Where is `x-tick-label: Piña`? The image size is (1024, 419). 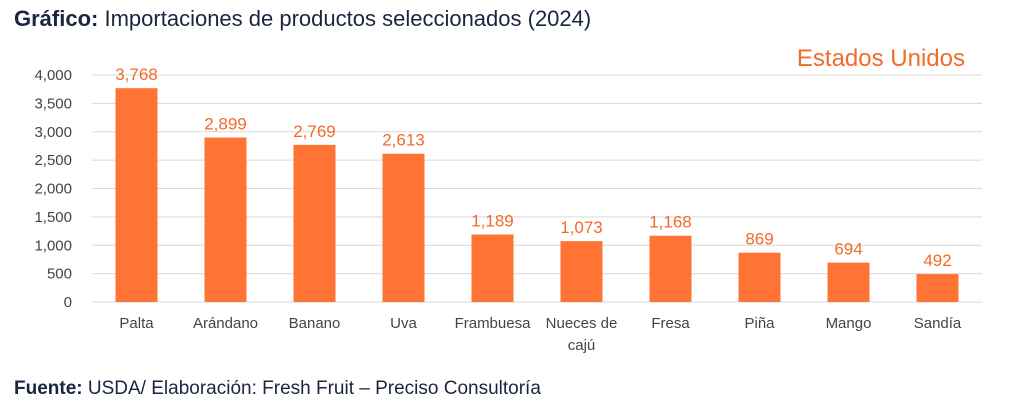
x-tick-label: Piña is located at coordinates (759, 323).